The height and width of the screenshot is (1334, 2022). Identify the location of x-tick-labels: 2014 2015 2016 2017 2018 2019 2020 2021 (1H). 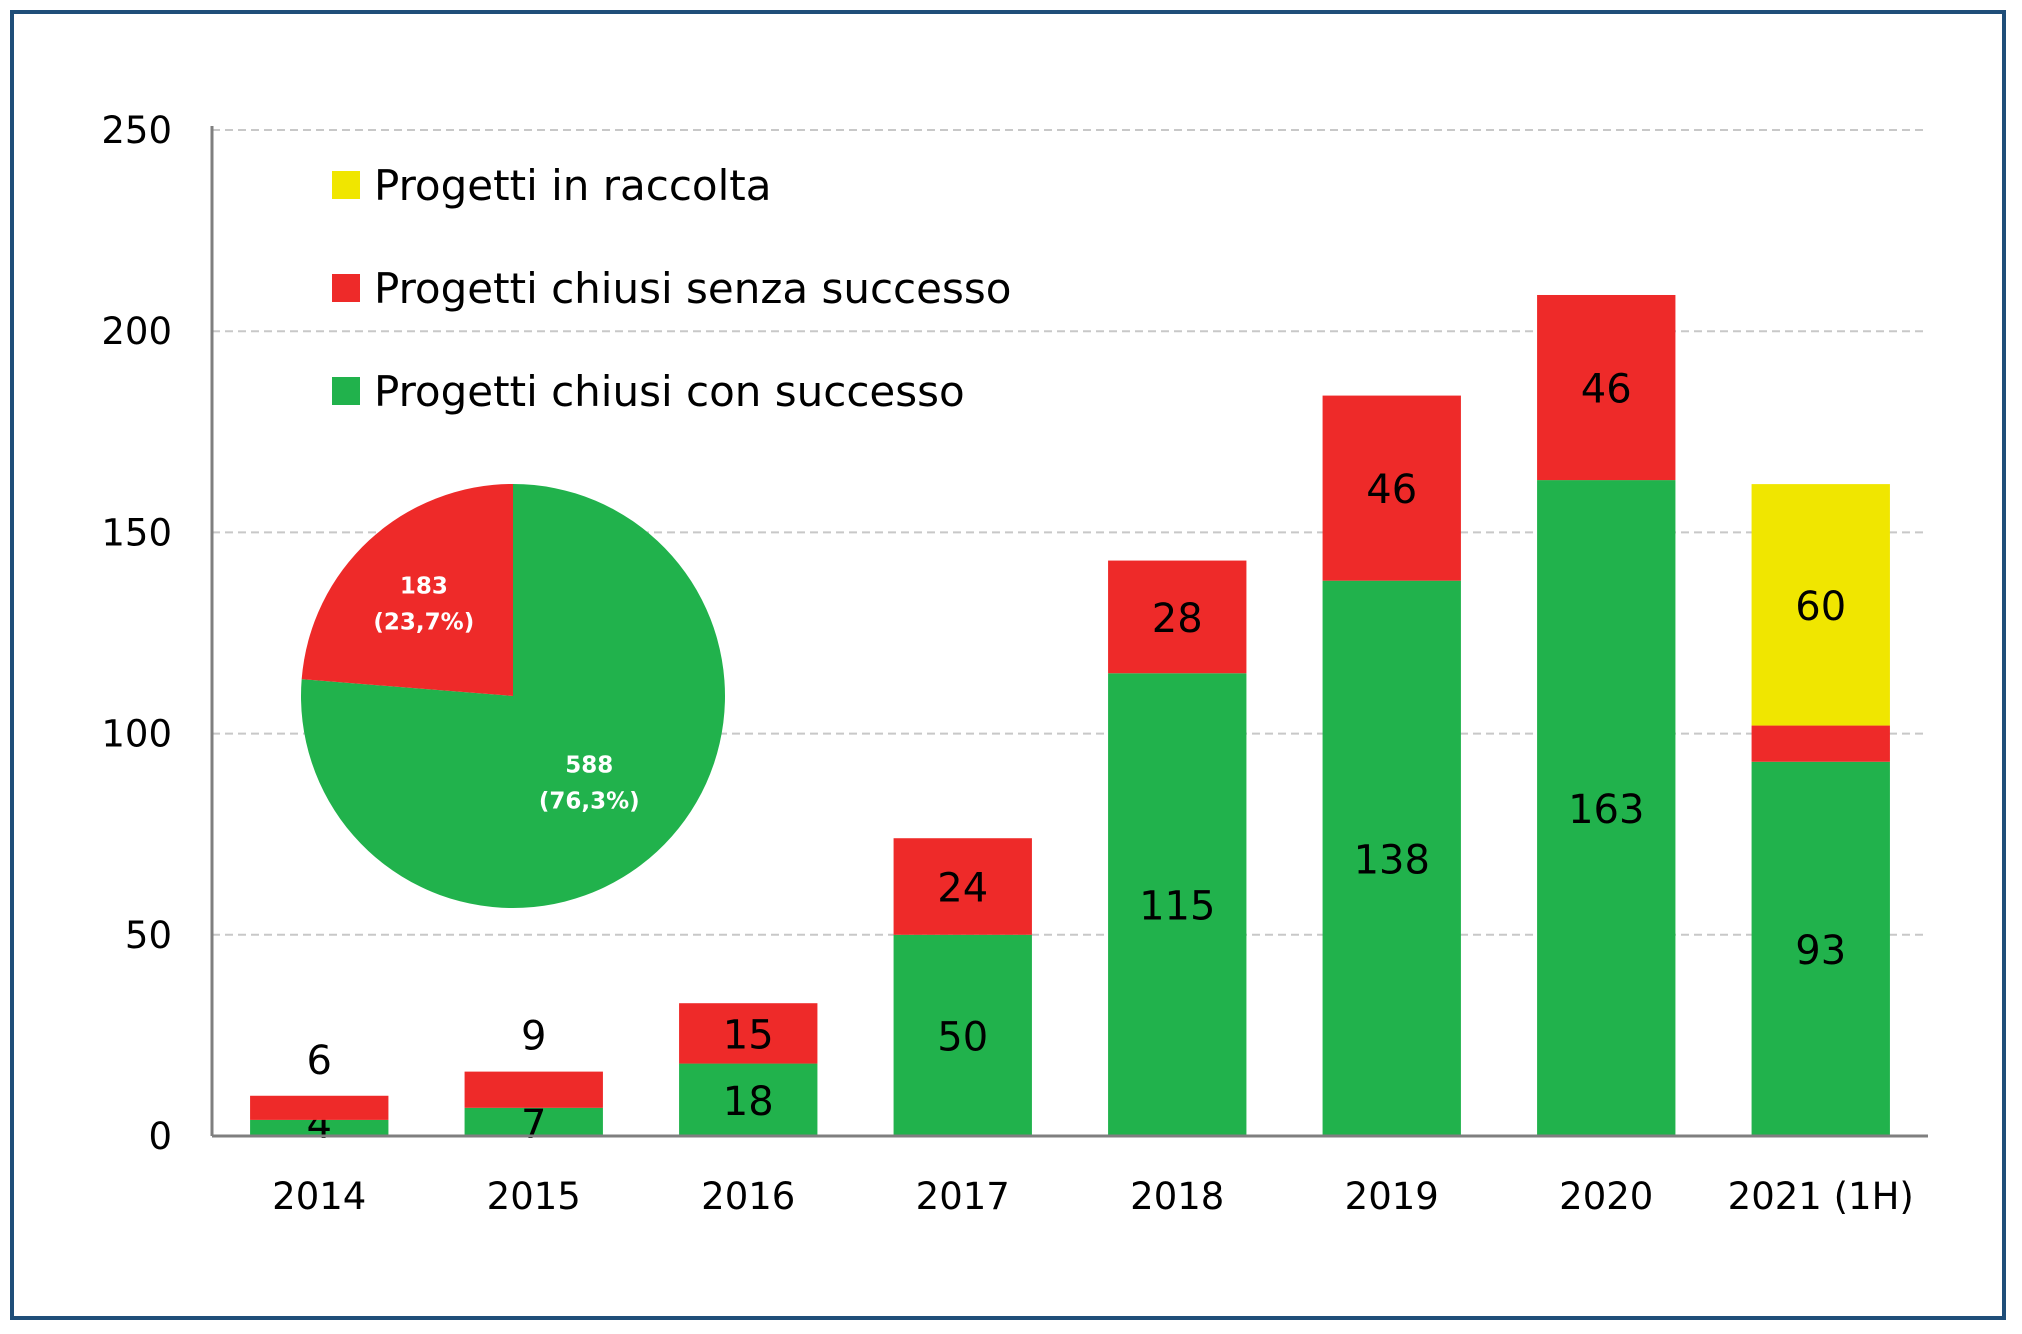
(1093, 1196).